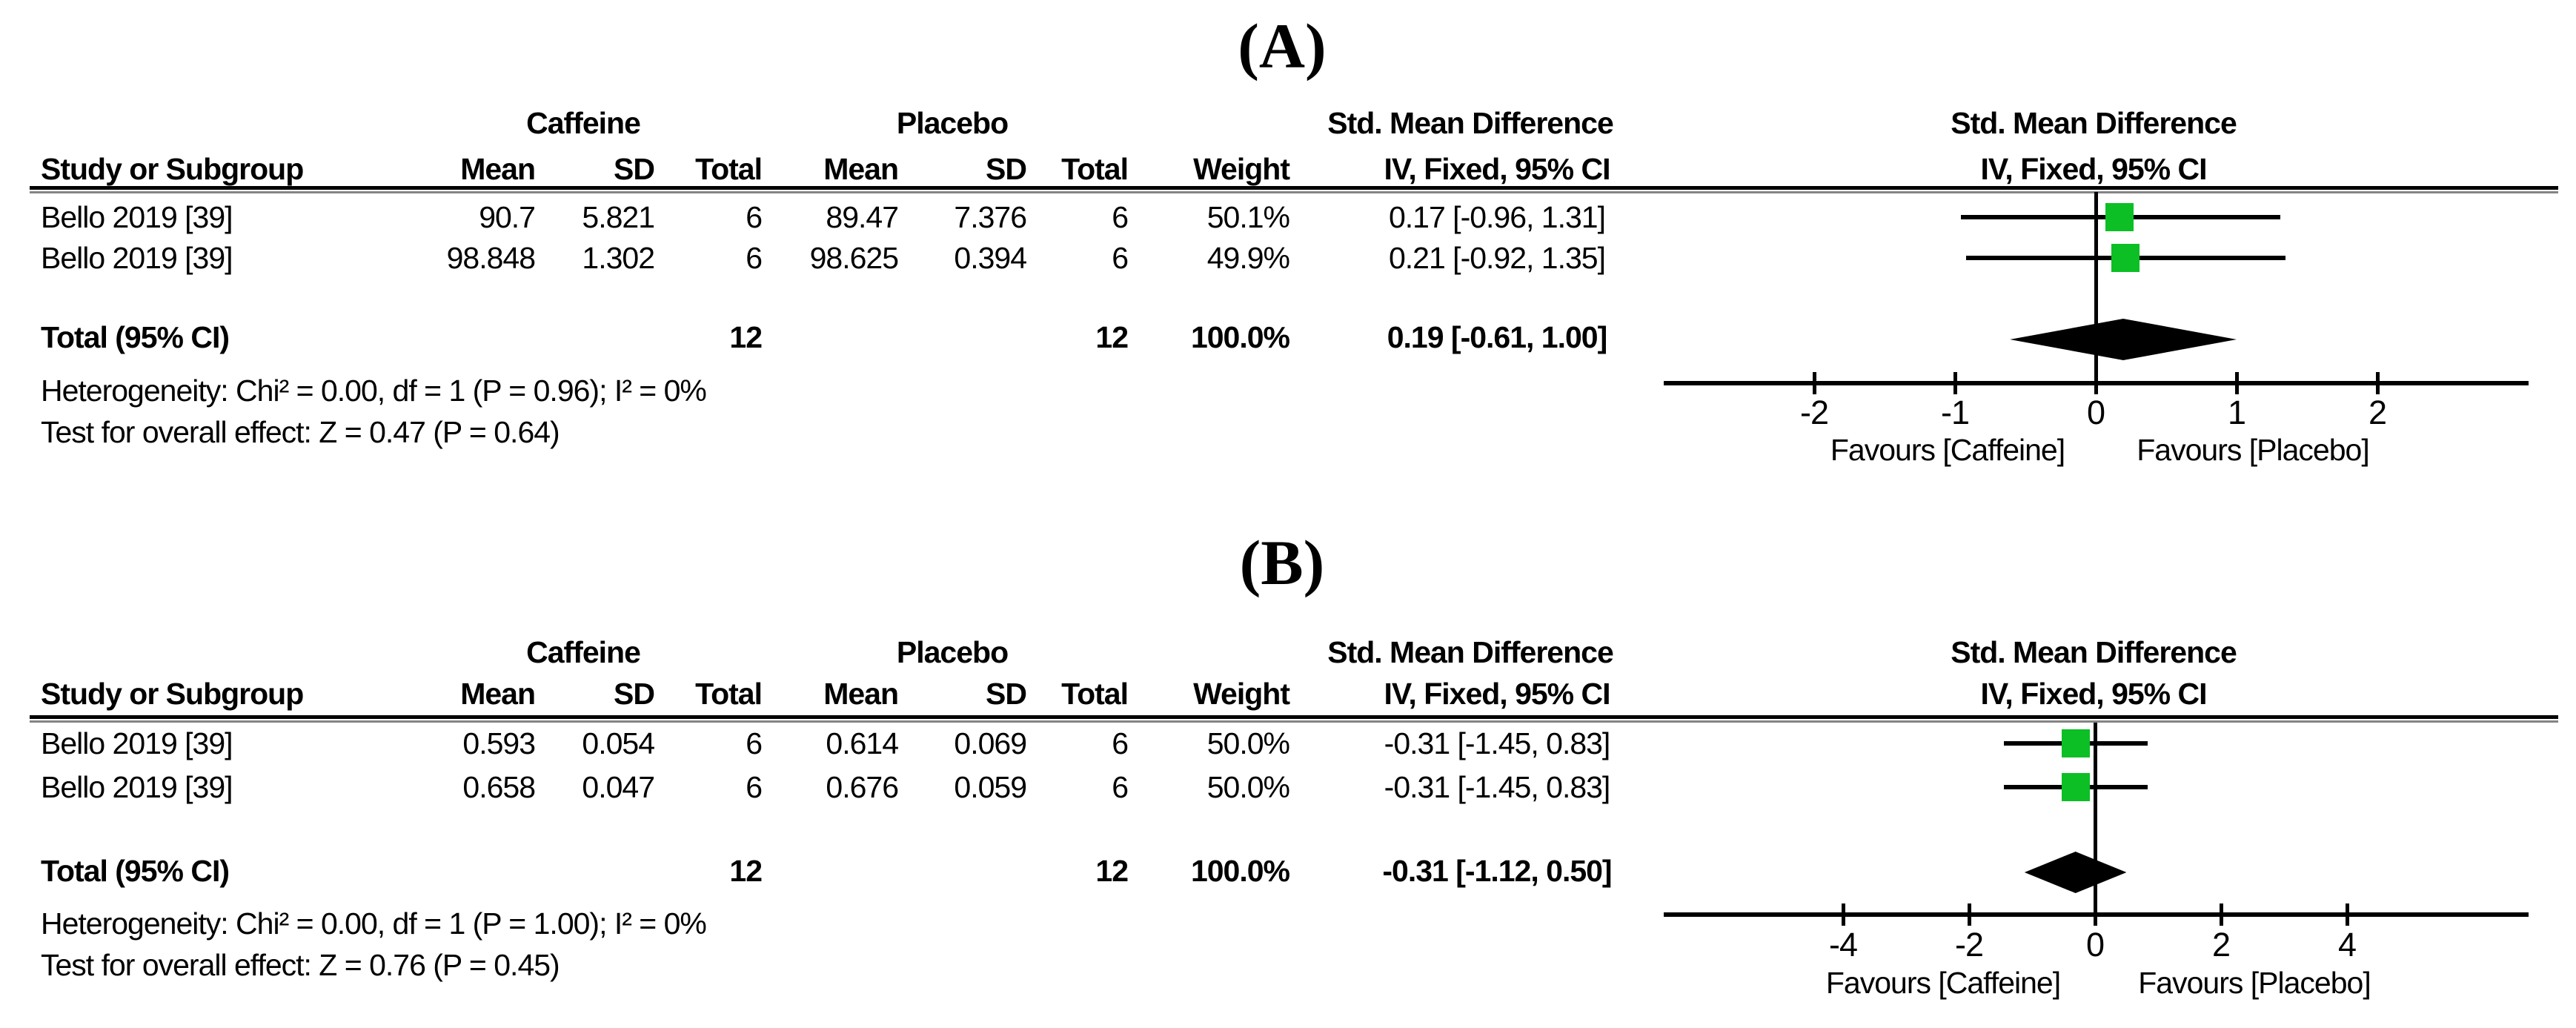  What do you see at coordinates (863, 743) in the screenshot?
I see `placebo-mean-cell: 0.614` at bounding box center [863, 743].